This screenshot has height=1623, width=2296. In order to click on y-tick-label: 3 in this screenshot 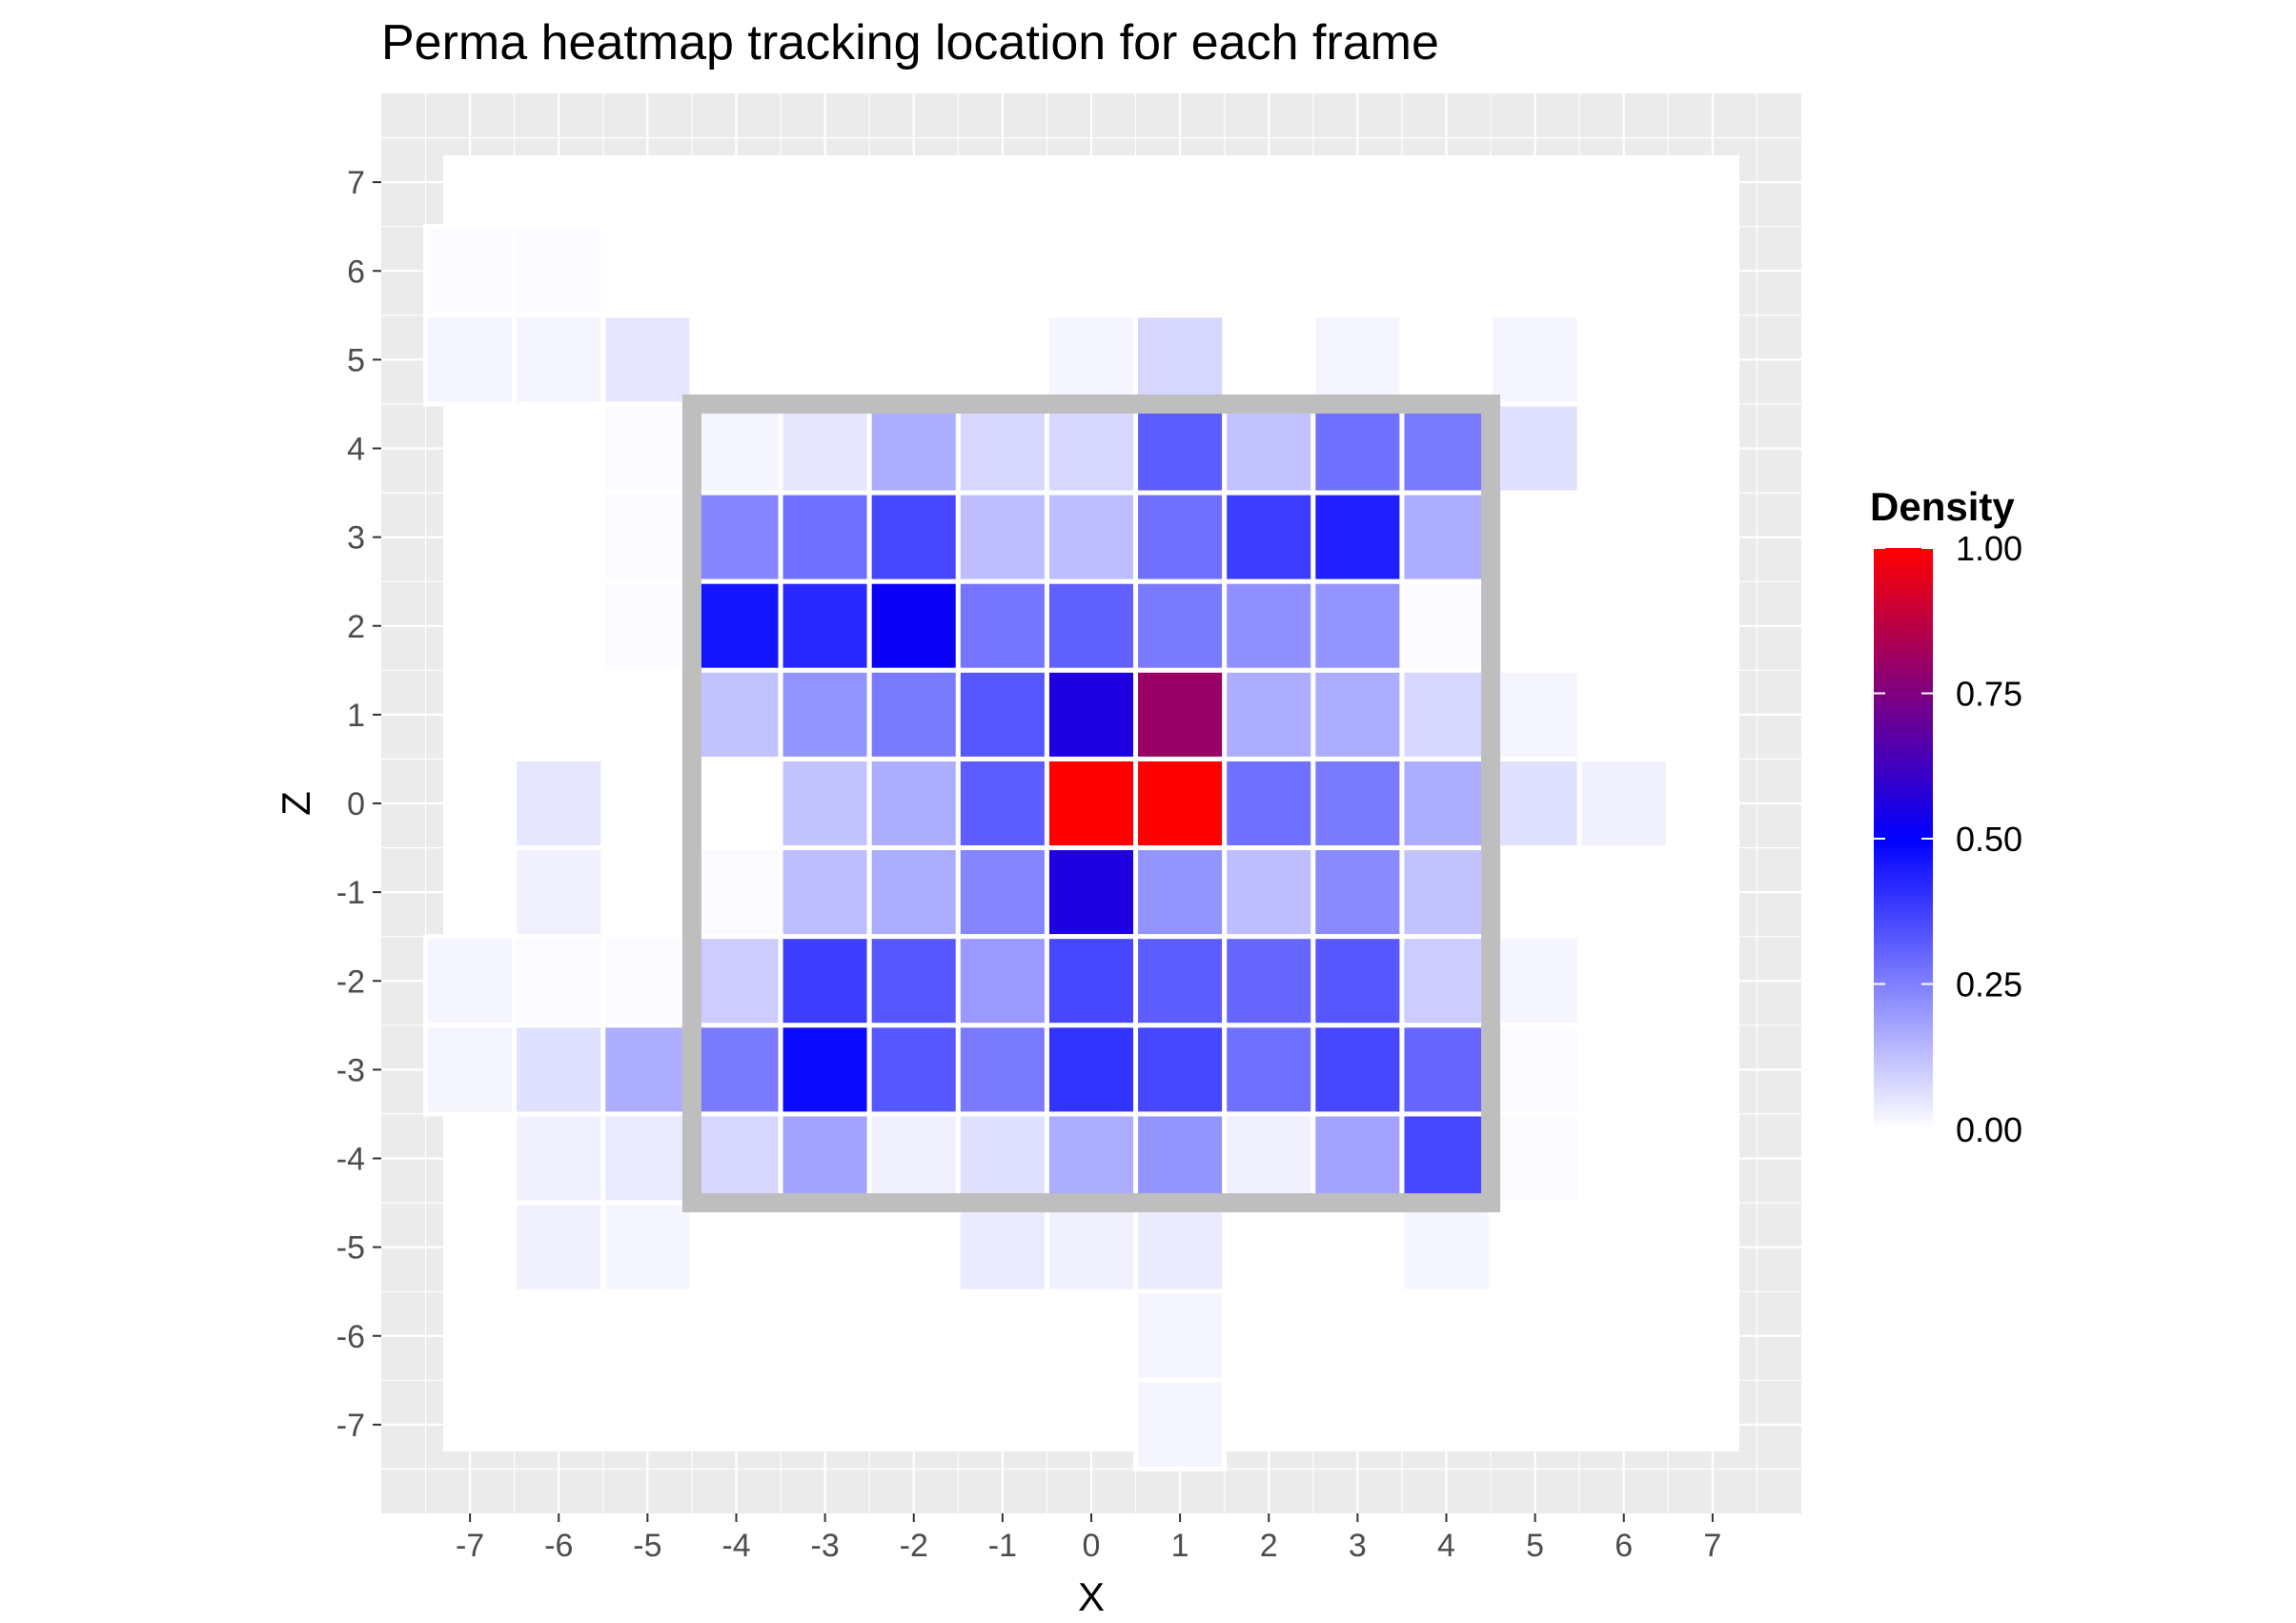, I will do `click(356, 538)`.